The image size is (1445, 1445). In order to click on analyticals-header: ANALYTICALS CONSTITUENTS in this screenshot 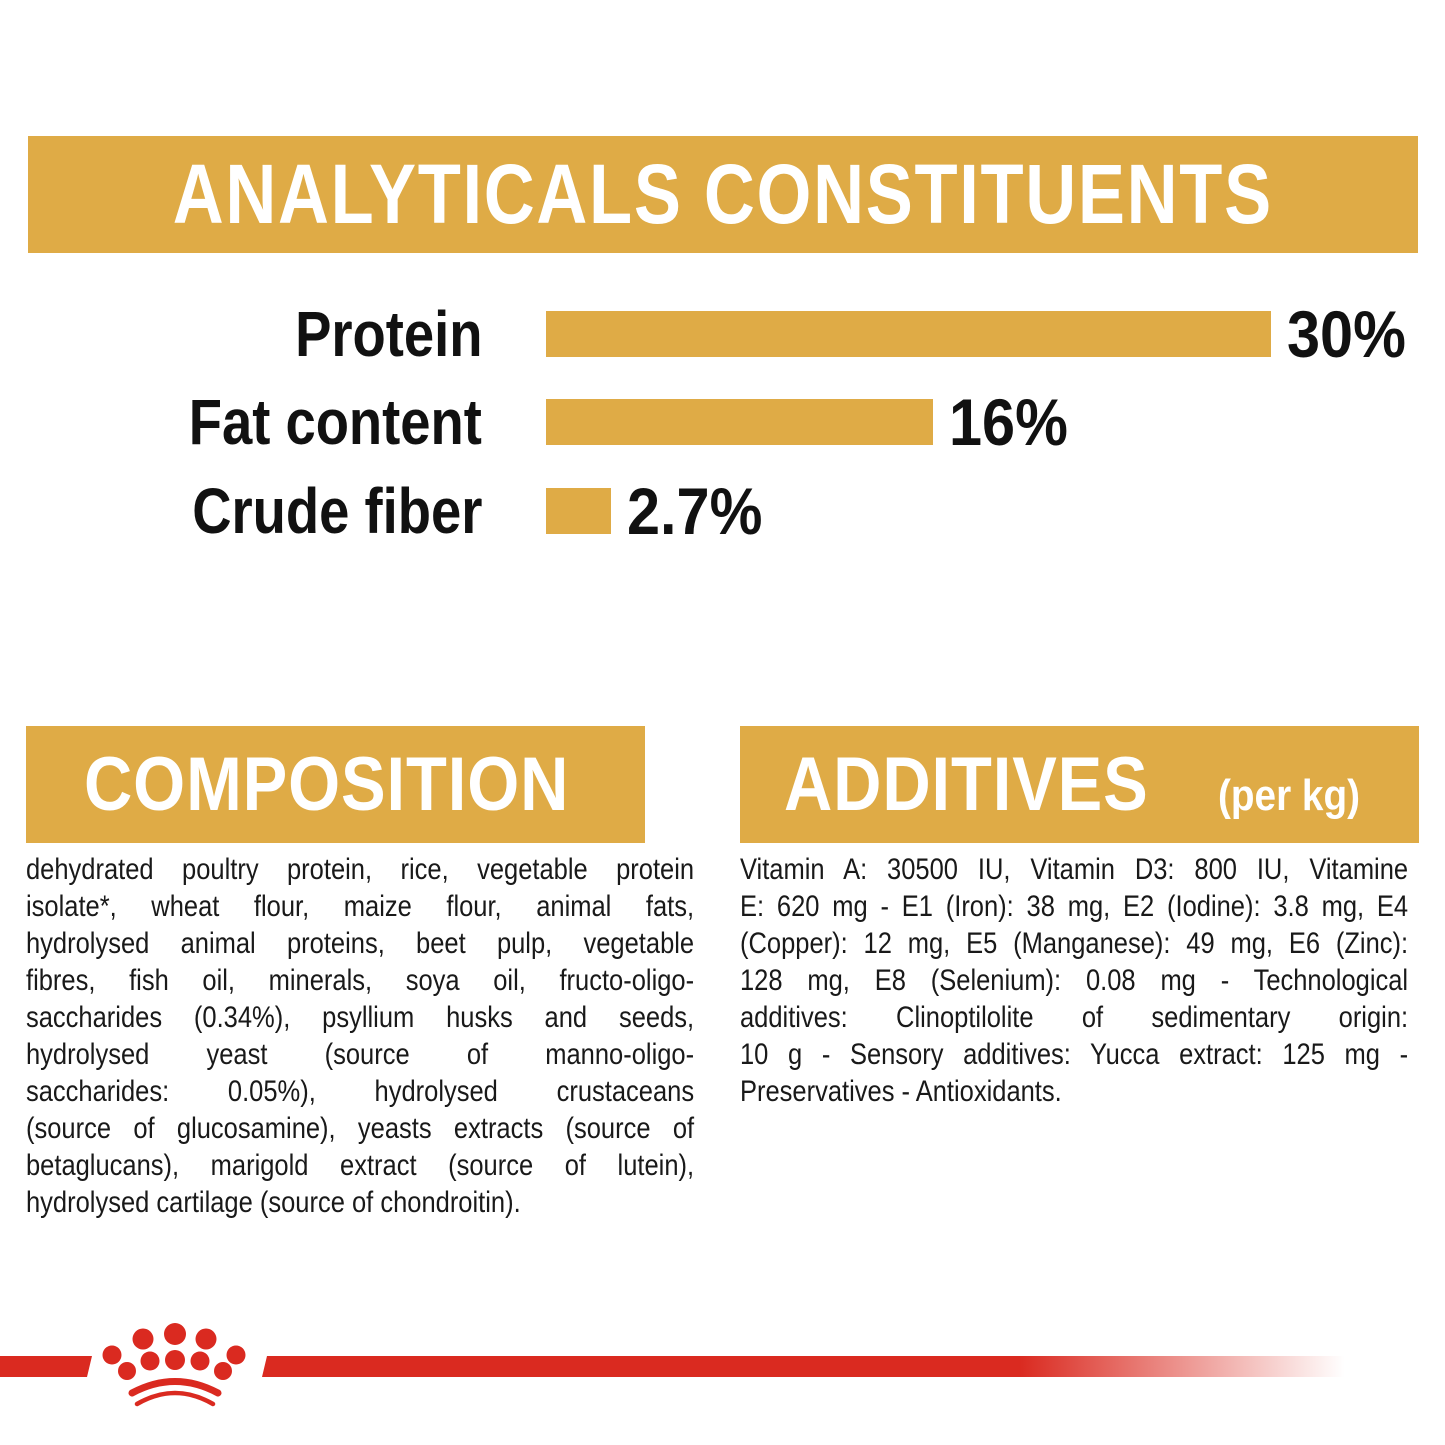, I will do `click(723, 194)`.